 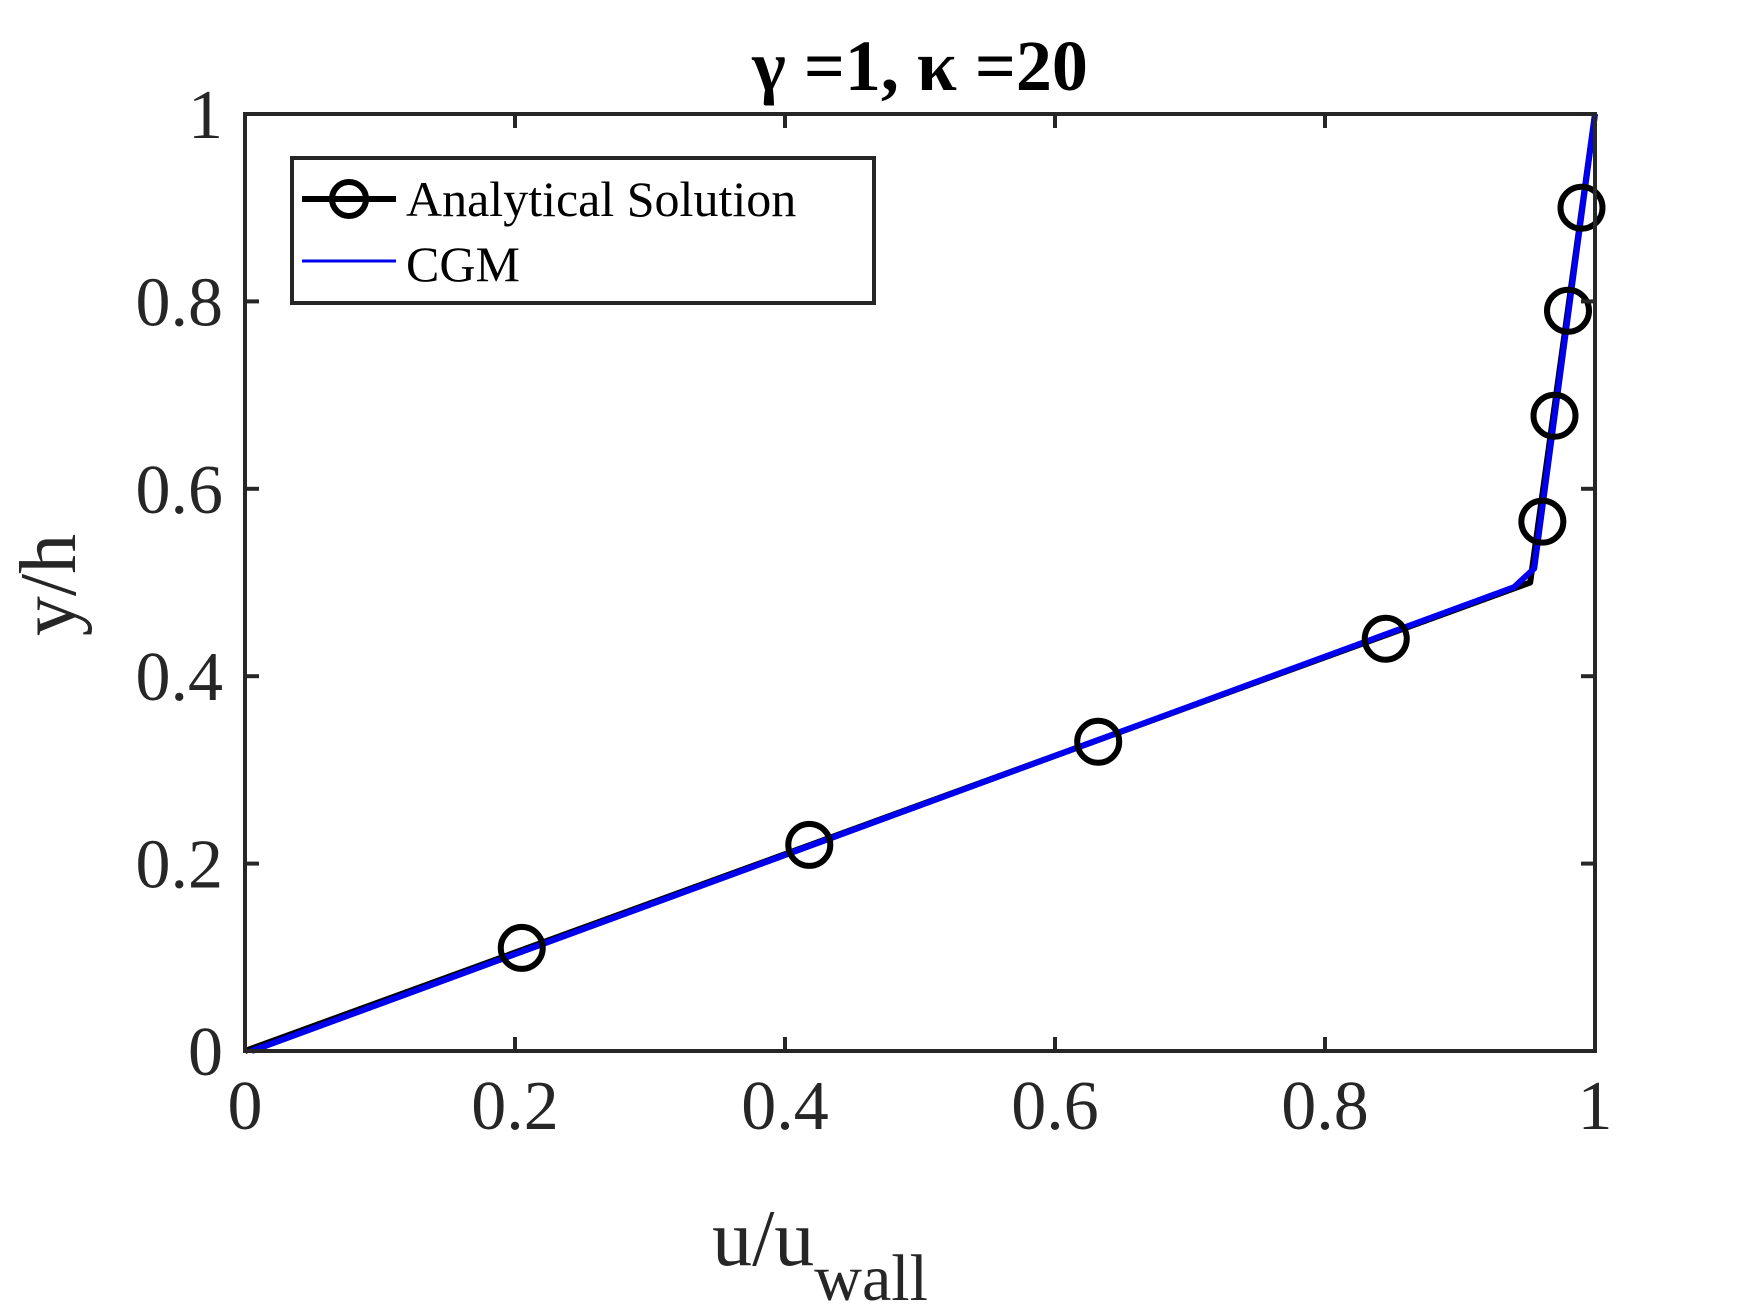 I want to click on y-tick-label: 1, so click(x=205, y=115).